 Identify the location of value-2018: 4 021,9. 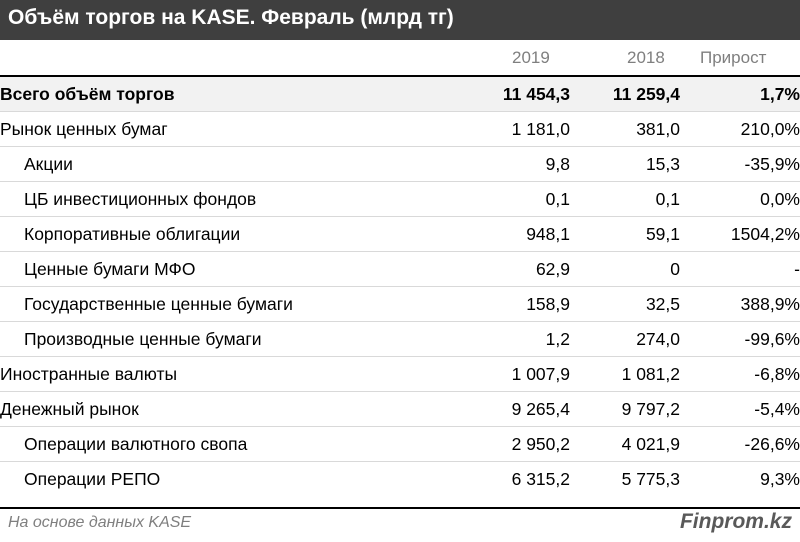
(625, 444).